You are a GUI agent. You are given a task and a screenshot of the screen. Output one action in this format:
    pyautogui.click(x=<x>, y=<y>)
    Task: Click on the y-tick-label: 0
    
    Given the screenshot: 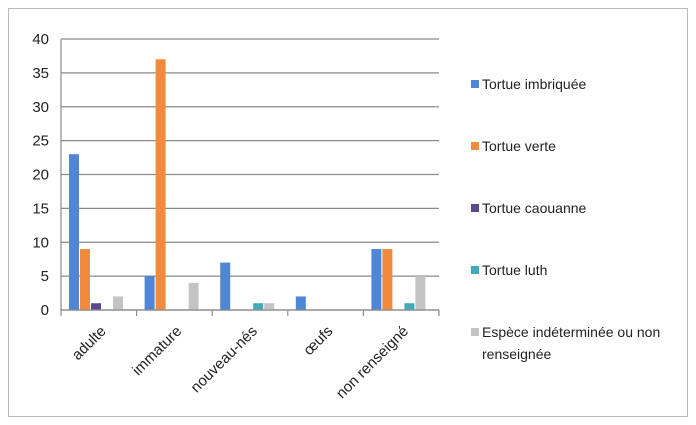 What is the action you would take?
    pyautogui.click(x=45, y=310)
    